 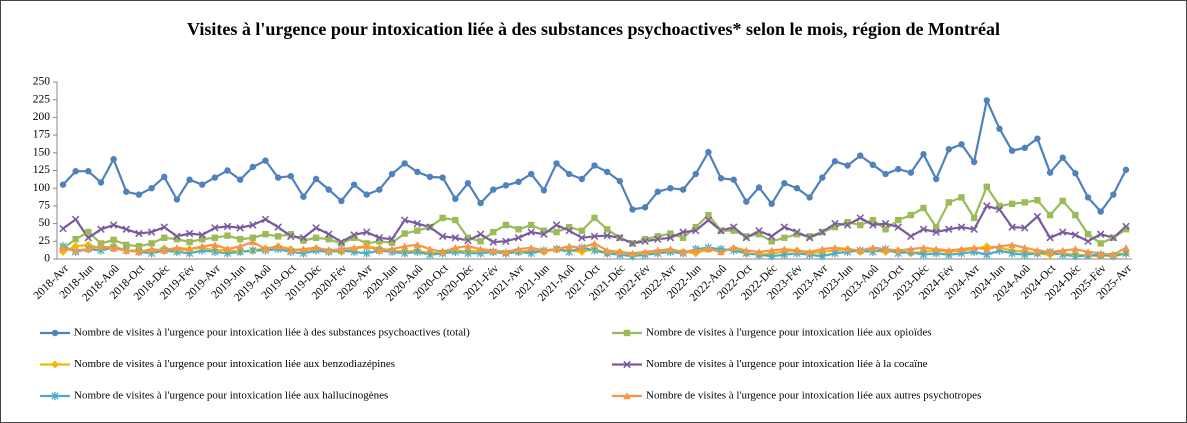 I want to click on y-tick-label: 0, so click(x=47, y=259).